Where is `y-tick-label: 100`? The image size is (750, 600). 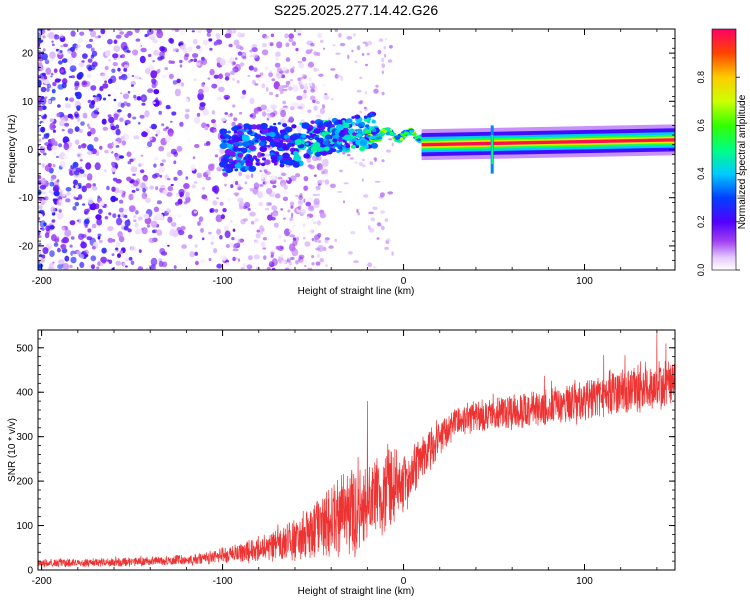
y-tick-label: 100 is located at coordinates (24, 526).